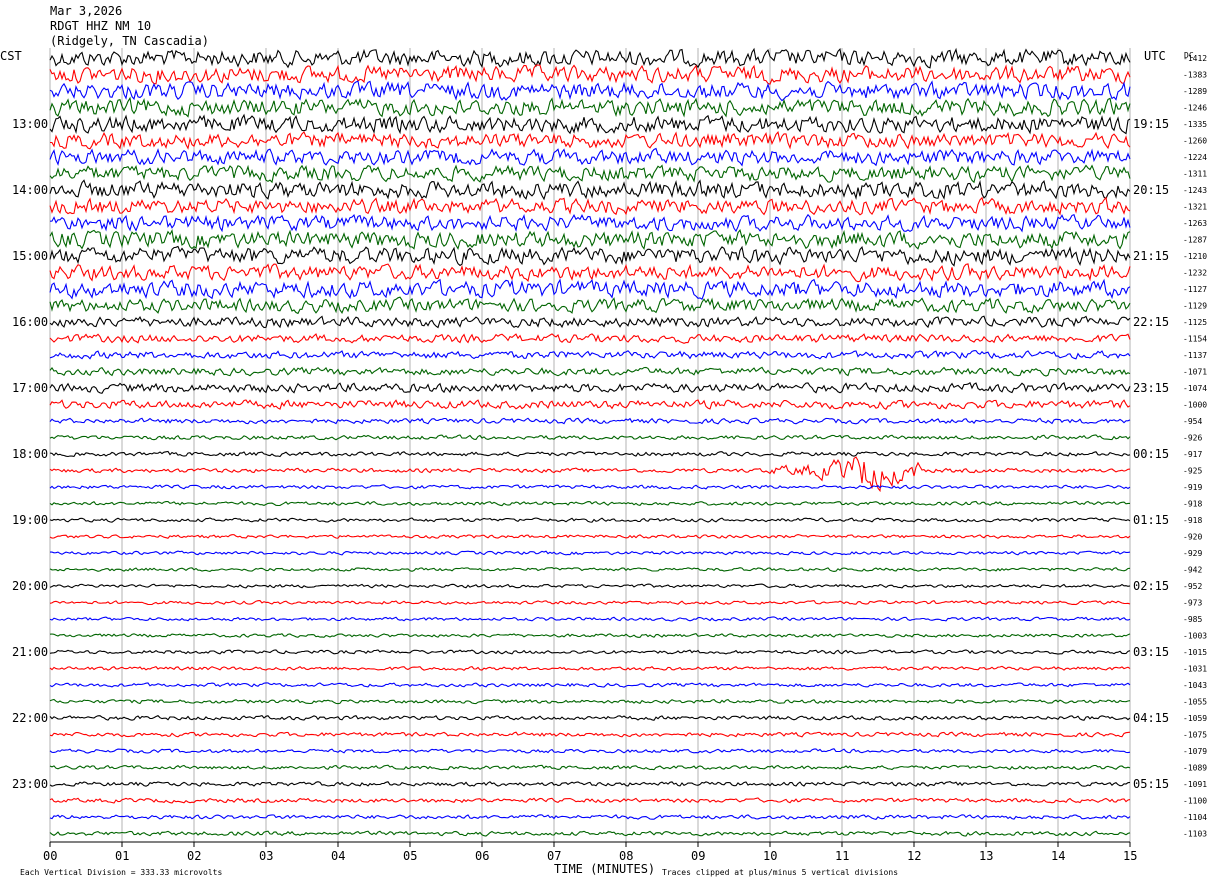 The height and width of the screenshot is (886, 1210). Describe the element at coordinates (1195, 289) in the screenshot. I see `dc-offset-label: -1127` at that location.